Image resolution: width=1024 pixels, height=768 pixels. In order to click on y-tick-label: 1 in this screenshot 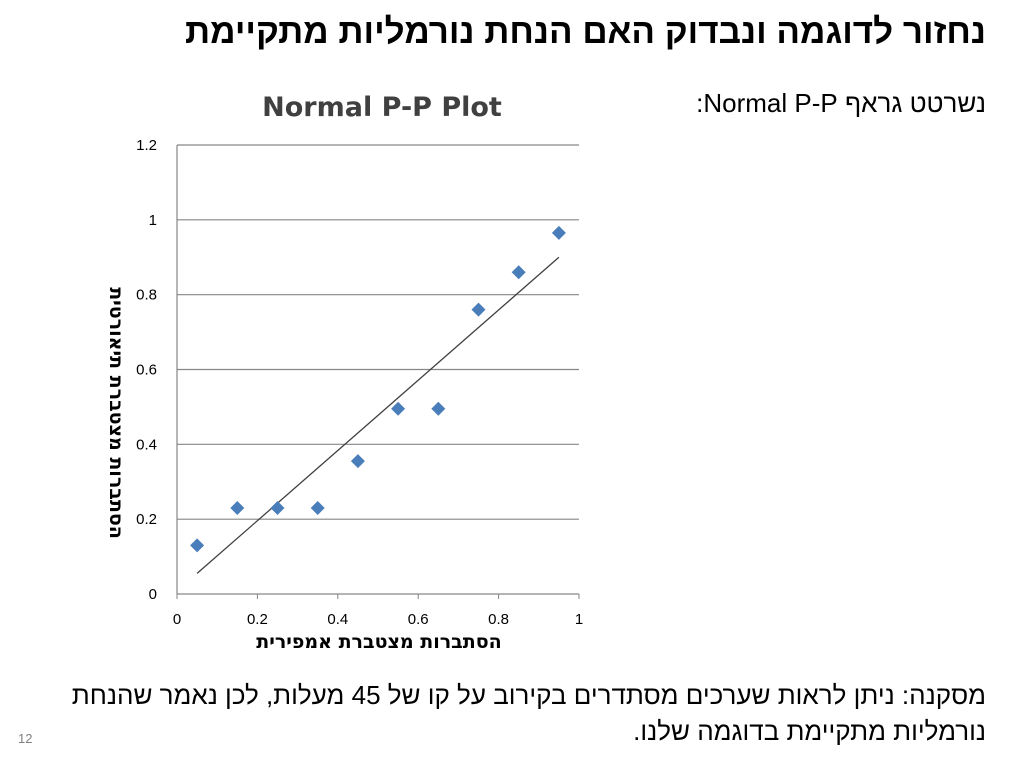, I will do `click(153, 220)`.